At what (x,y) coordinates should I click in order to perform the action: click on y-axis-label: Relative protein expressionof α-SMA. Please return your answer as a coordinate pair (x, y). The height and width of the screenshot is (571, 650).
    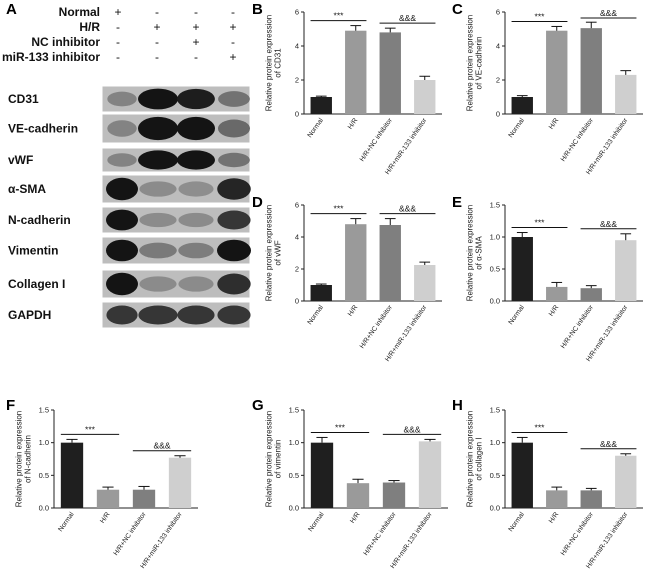
    Looking at the image, I should click on (475, 253).